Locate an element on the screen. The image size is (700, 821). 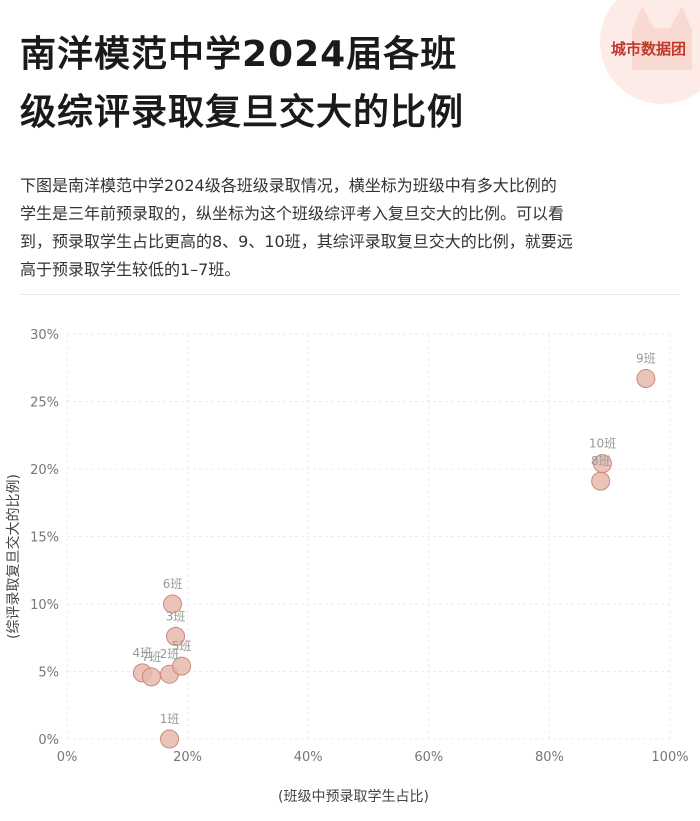
x-tick-label: 60% is located at coordinates (428, 757).